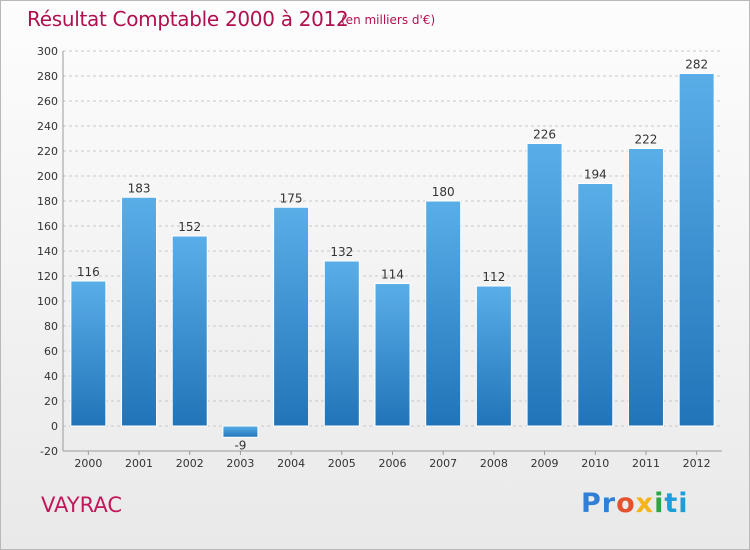  Describe the element at coordinates (388, 20) in the screenshot. I see `chart-subtitle: (en milliers d'€)` at that location.